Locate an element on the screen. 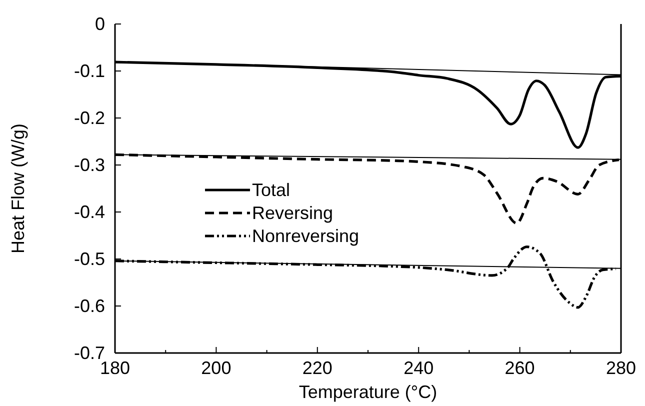 The width and height of the screenshot is (645, 406). legend-label: Nonreversing is located at coordinates (306, 236).